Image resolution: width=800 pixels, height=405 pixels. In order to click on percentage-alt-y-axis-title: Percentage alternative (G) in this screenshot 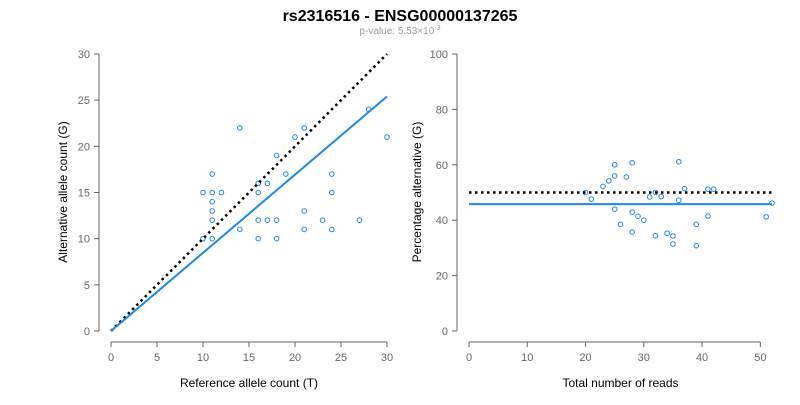, I will do `click(417, 192)`.